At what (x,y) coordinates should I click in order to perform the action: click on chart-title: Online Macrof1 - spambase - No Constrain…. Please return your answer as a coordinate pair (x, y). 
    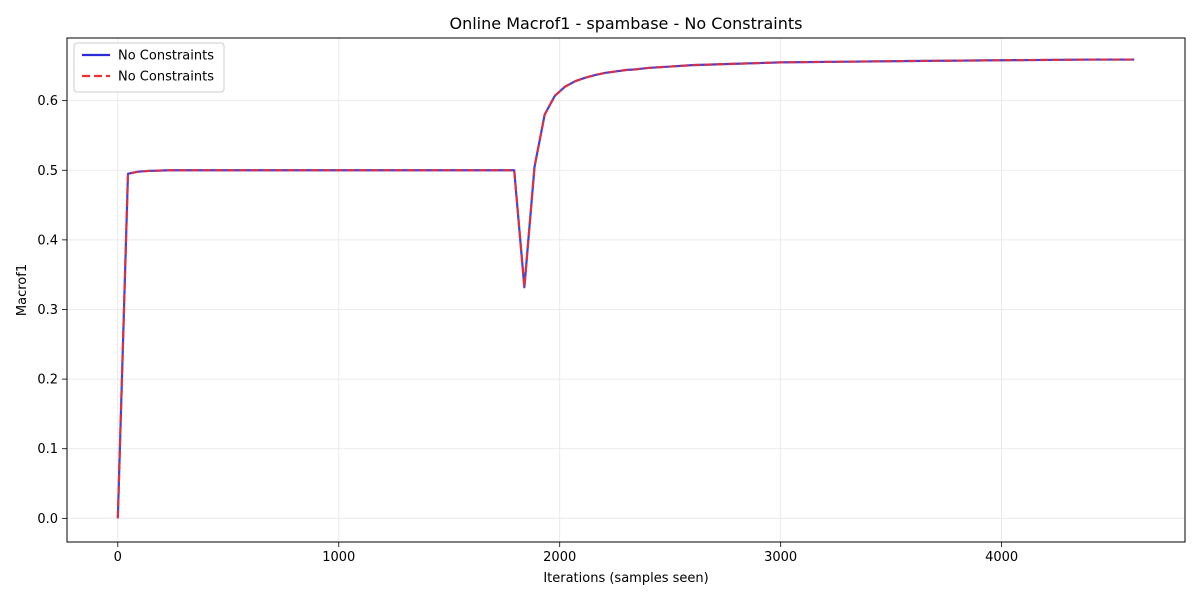
    Looking at the image, I should click on (626, 23).